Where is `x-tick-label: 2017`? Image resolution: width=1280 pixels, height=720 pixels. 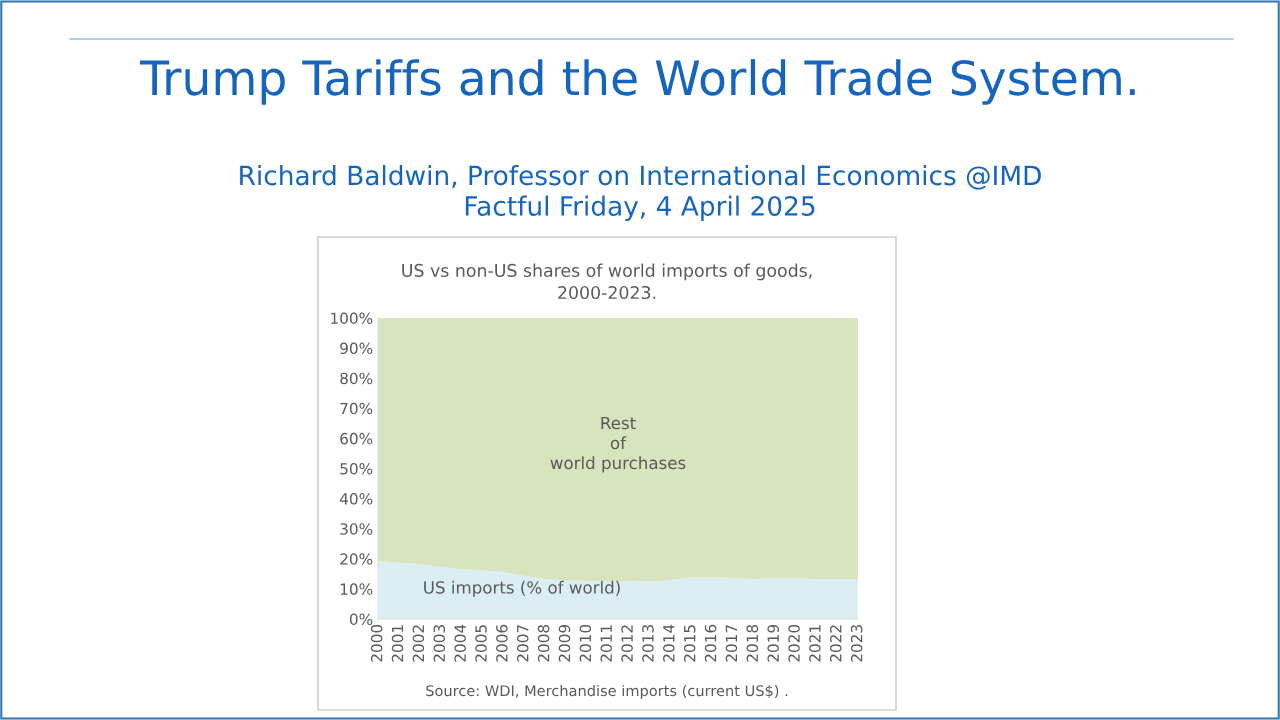 x-tick-label: 2017 is located at coordinates (731, 643).